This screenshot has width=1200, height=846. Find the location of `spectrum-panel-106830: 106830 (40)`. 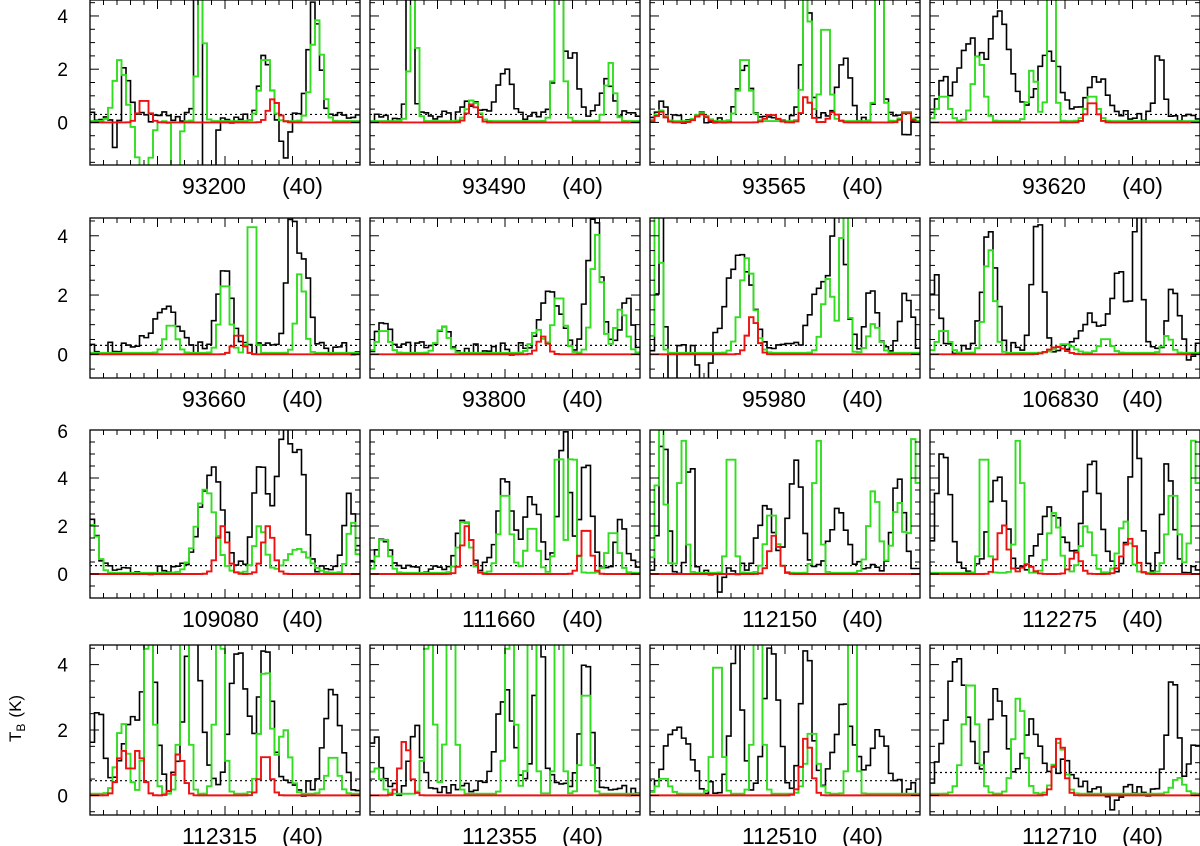

spectrum-panel-106830: 106830 (40) is located at coordinates (1064, 314).